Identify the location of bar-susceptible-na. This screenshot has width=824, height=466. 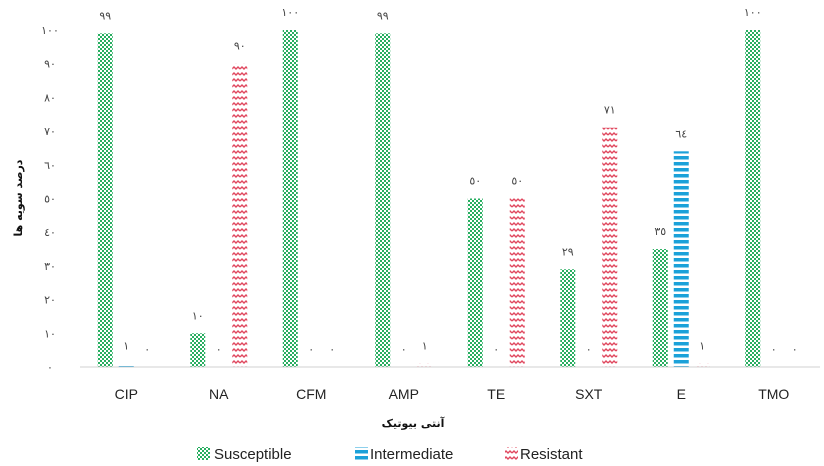
(198, 350).